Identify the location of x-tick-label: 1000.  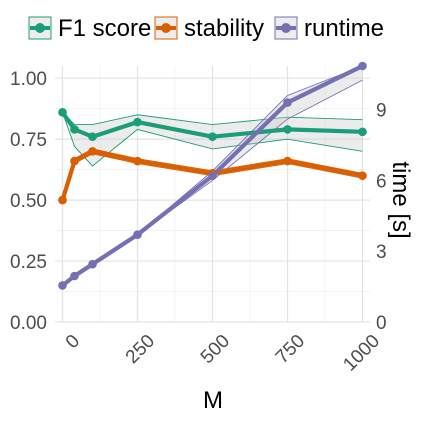
(361, 353).